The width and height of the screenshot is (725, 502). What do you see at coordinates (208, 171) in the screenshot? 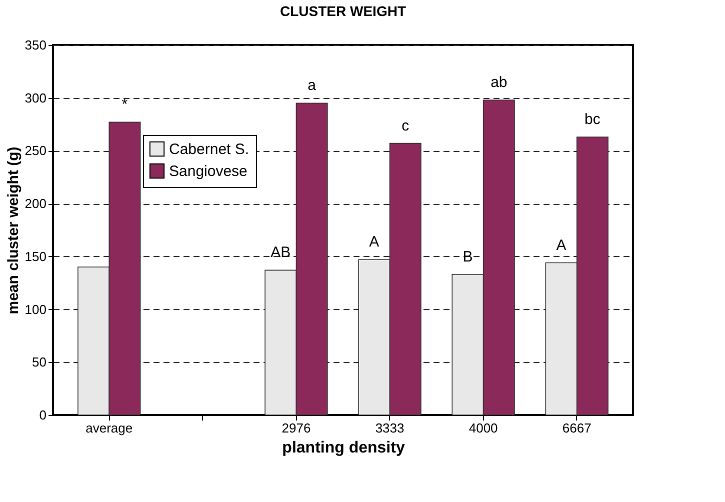
I see `legend-label: Sangiovese` at bounding box center [208, 171].